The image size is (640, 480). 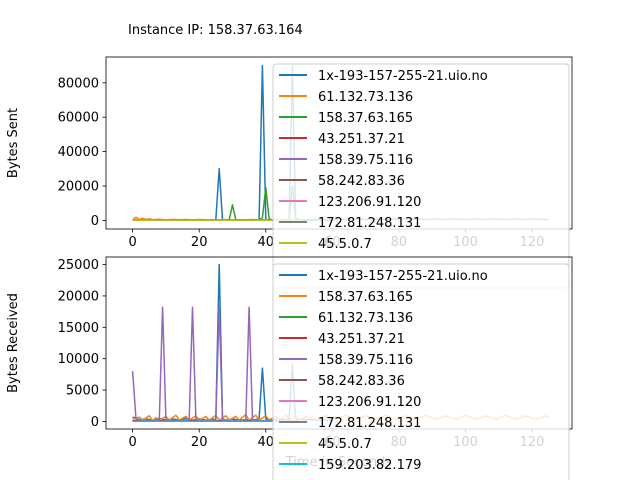 What do you see at coordinates (215, 30) in the screenshot?
I see `figure-title: Instance IP: 158.37.63.164` at bounding box center [215, 30].